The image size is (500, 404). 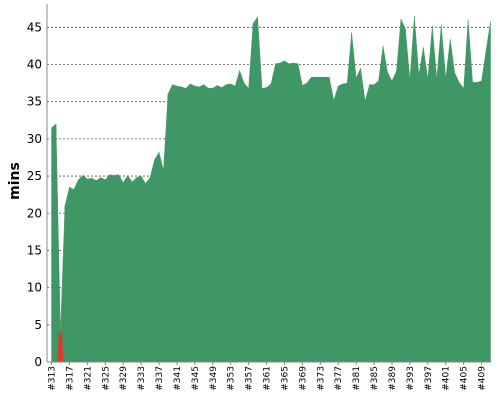 I want to click on x-tick-label: #373, so click(x=321, y=378).